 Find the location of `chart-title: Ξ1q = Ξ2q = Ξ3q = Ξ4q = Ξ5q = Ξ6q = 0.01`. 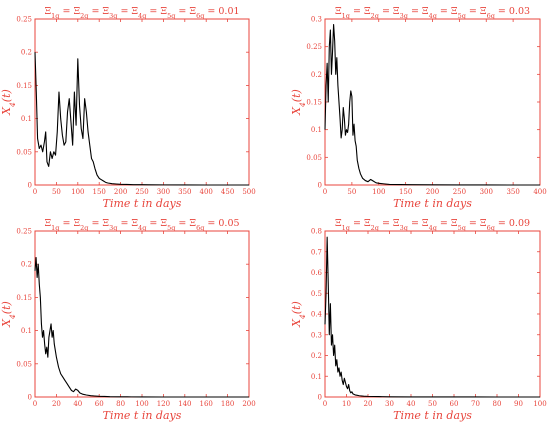

chart-title: Ξ1q = Ξ2q = Ξ3q = Ξ4q = Ξ5q = Ξ6q = 0.01 is located at coordinates (141, 13).